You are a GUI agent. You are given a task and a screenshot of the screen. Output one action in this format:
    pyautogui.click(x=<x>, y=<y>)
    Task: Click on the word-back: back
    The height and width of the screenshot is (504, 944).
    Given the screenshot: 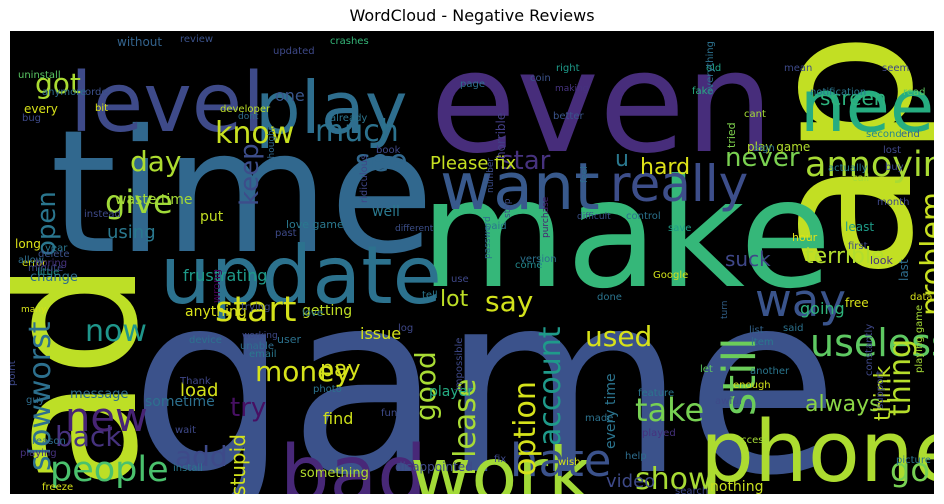 What is the action you would take?
    pyautogui.click(x=88, y=436)
    